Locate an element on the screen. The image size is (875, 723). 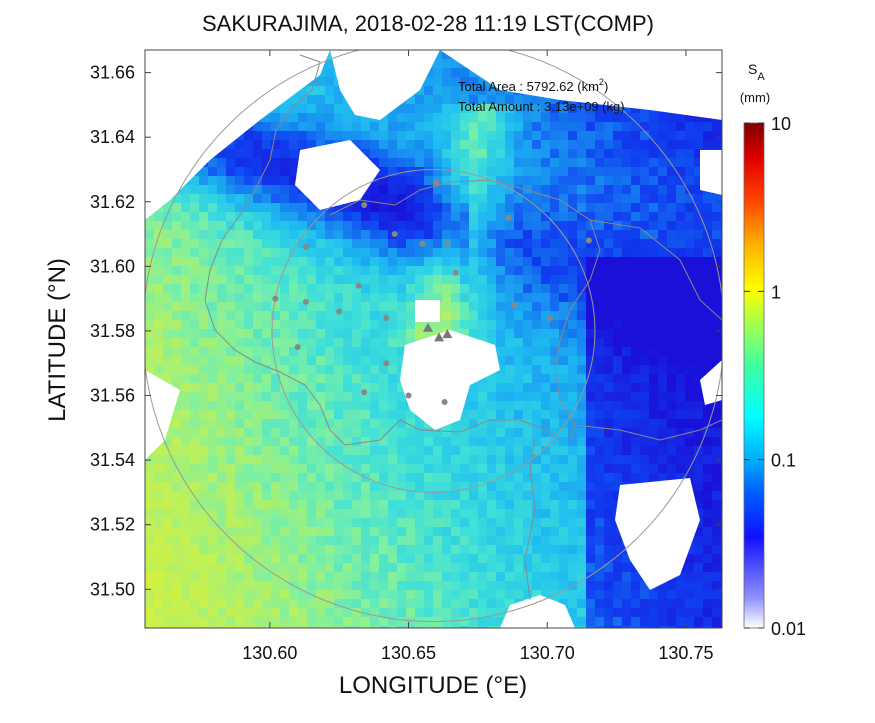
chart-title: SAKURAJIMA, 2018-02-28 11:19 LST(COMP) is located at coordinates (428, 23).